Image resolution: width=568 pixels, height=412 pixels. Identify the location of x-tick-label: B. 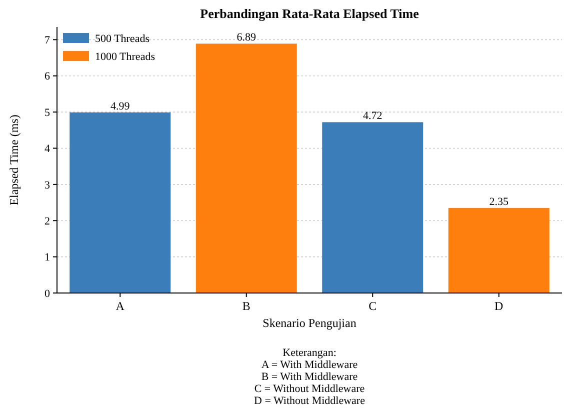
(246, 306).